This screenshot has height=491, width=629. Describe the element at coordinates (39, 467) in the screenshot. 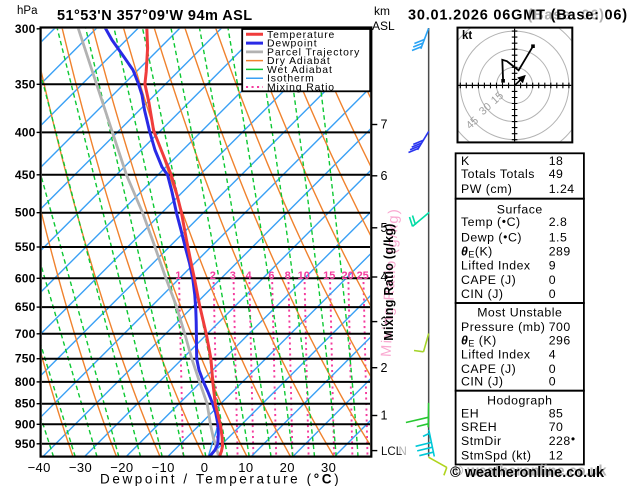

I see `svg-text: −40` at that location.